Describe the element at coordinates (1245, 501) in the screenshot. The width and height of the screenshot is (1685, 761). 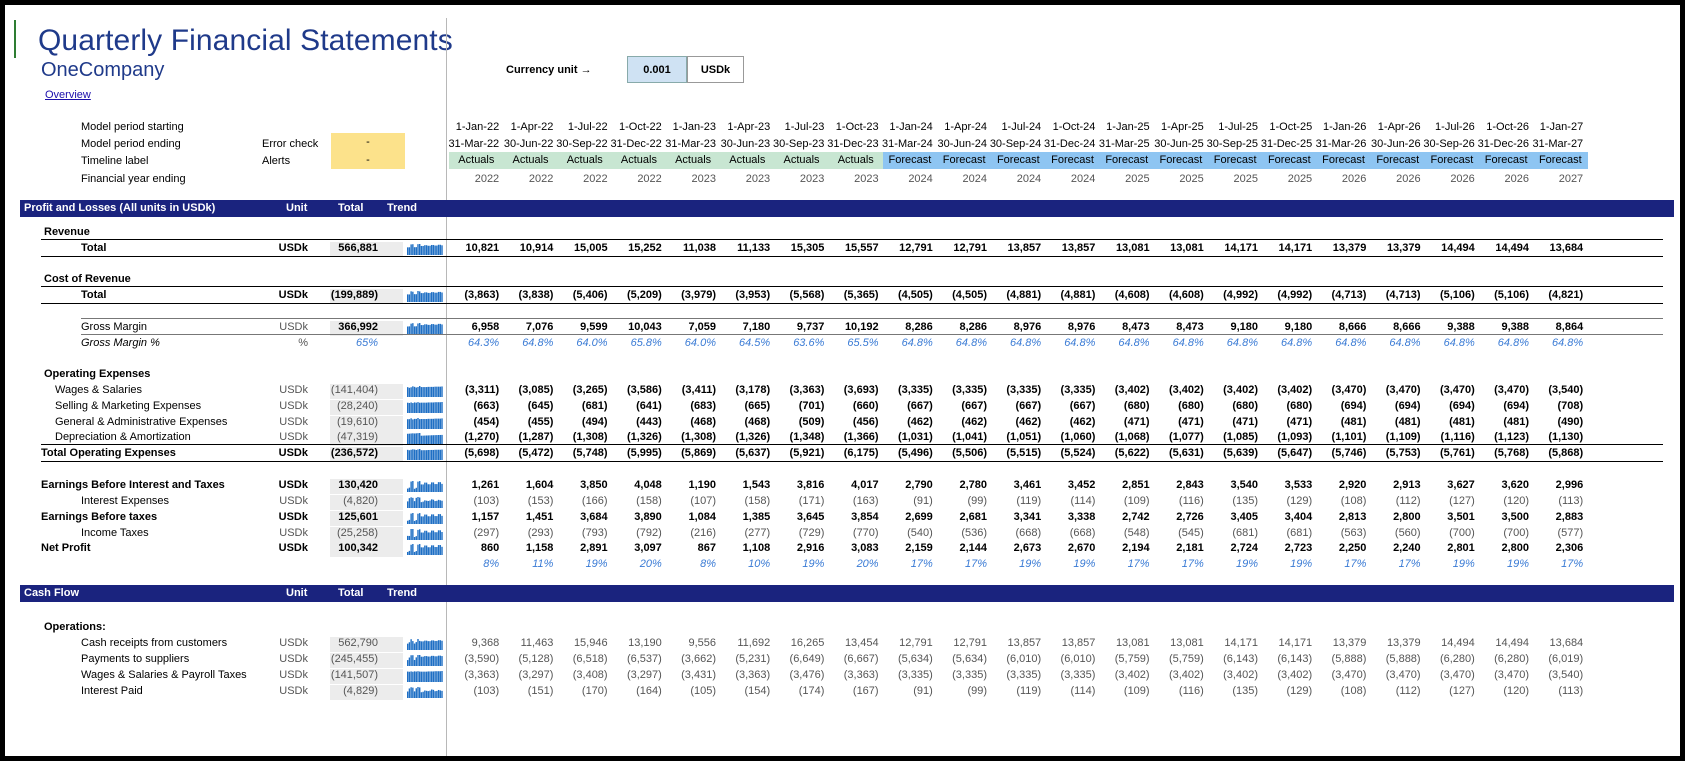
I see `row-interest-value: (135)` at that location.